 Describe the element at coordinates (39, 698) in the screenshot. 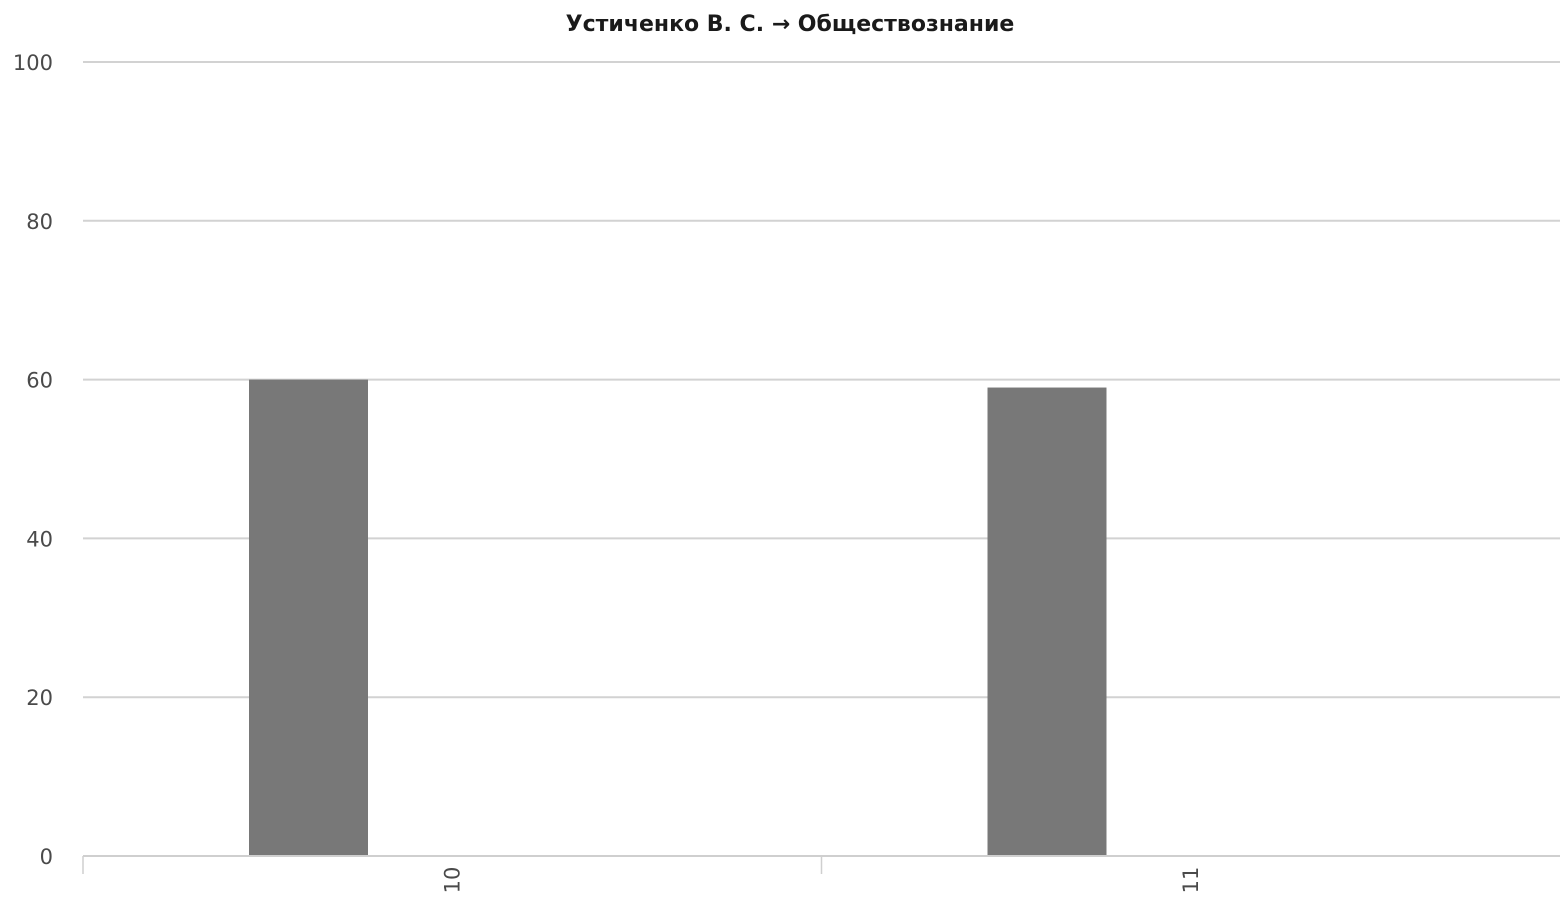

I see `y-tick-label: 20` at that location.